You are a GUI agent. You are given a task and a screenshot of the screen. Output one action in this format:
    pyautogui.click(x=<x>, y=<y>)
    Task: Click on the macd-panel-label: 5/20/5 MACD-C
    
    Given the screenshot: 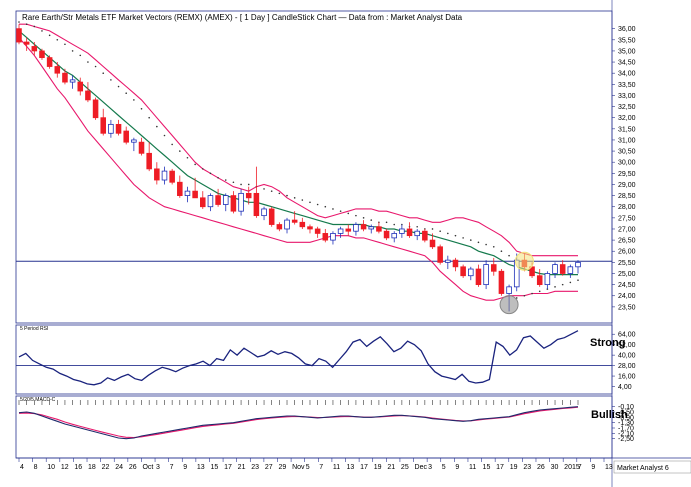 What is the action you would take?
    pyautogui.click(x=38, y=400)
    